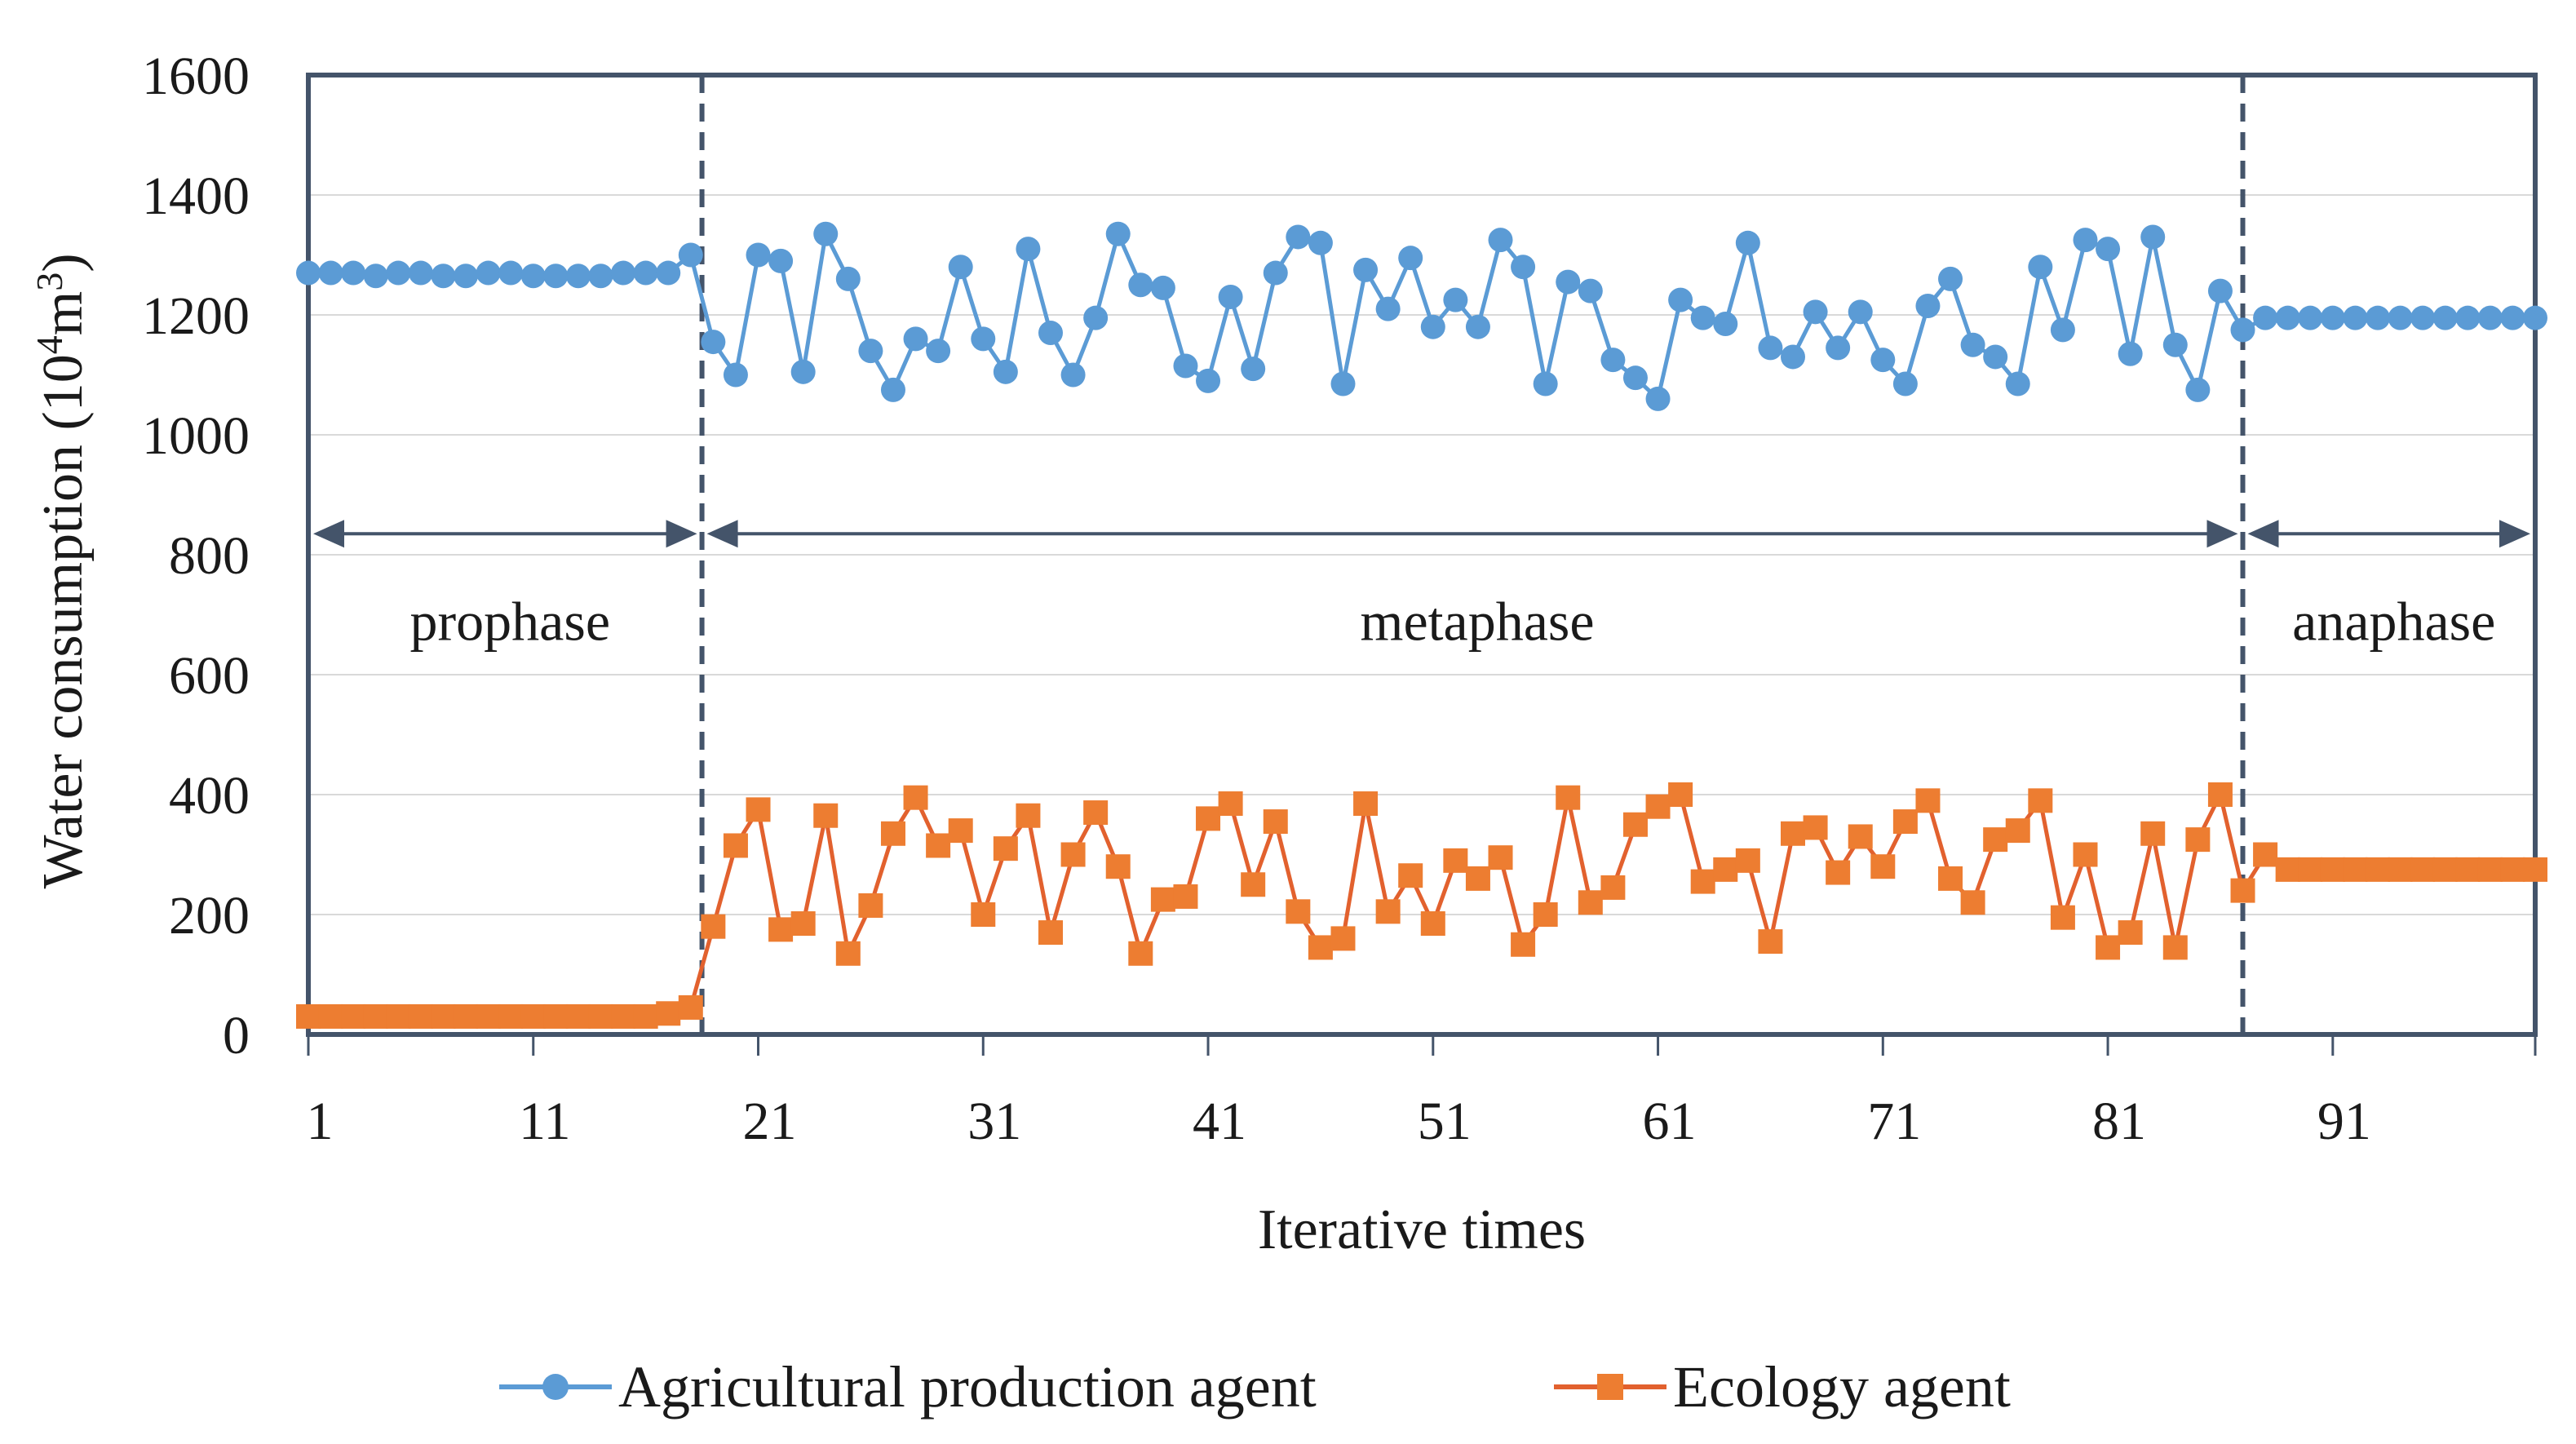  Describe the element at coordinates (1219, 1121) in the screenshot. I see `x-tick-label: 41` at that location.